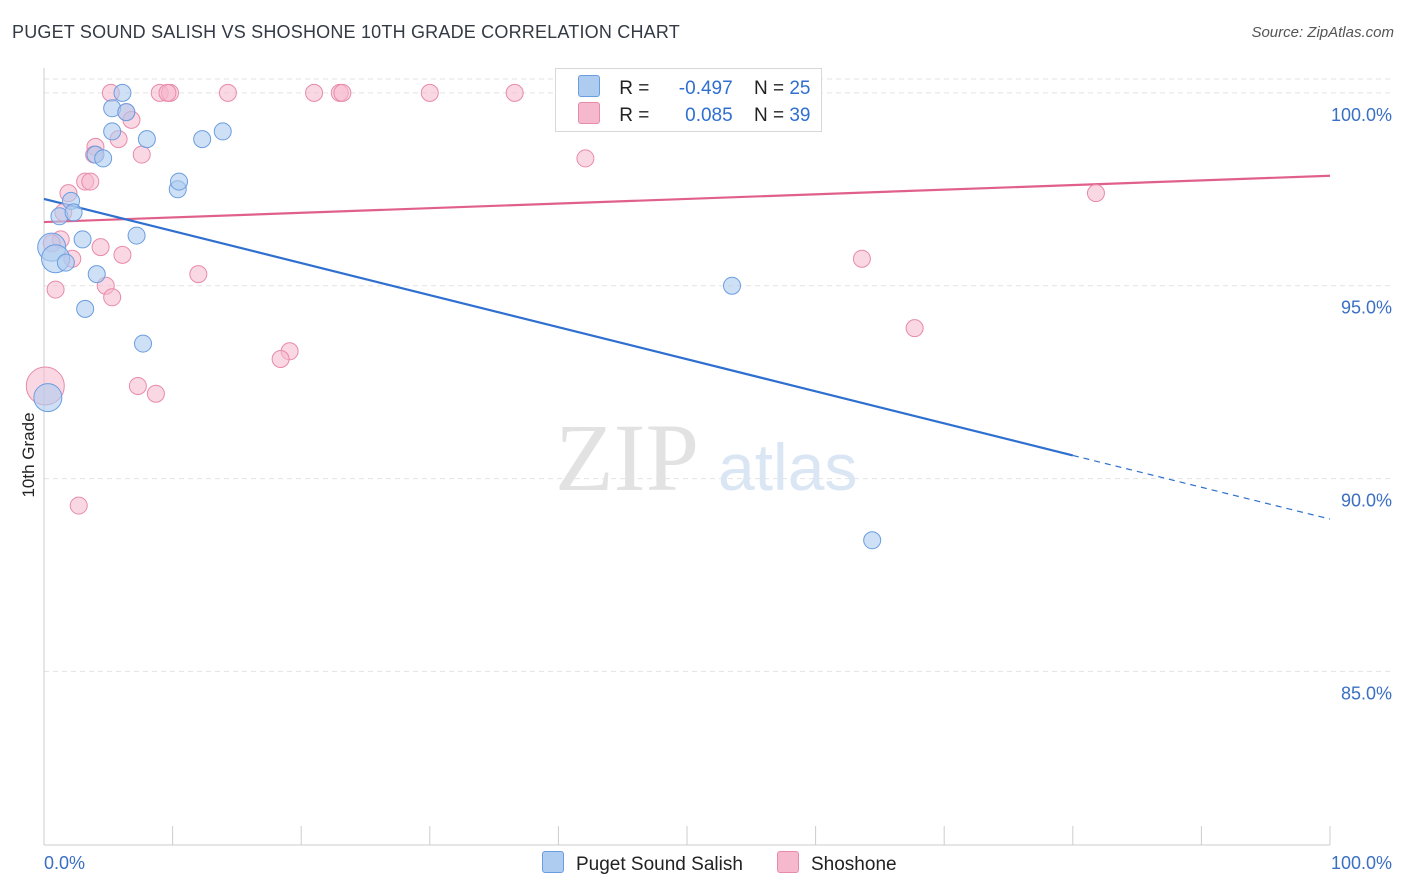 This screenshot has height=892, width=1406. What do you see at coordinates (688, 100) in the screenshot?
I see `stats-legend: R = -0.497 N = 25 R = 0.085 N = 39` at bounding box center [688, 100].